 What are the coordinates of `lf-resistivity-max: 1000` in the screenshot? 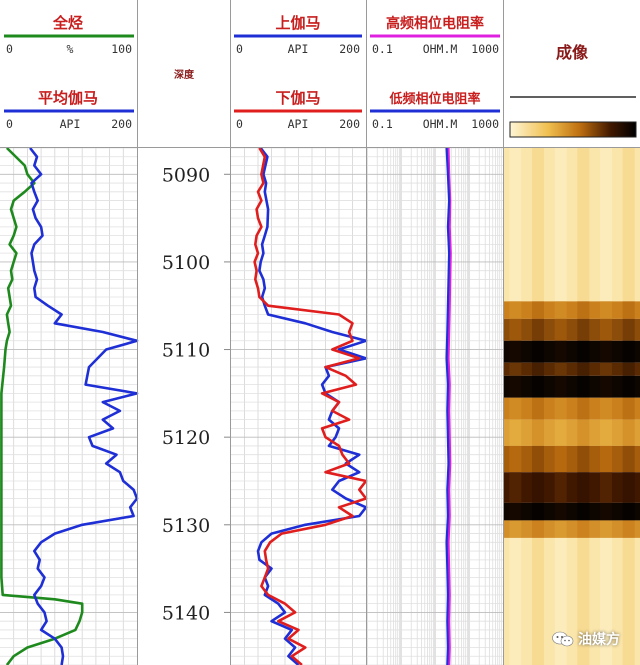 It's located at (485, 124).